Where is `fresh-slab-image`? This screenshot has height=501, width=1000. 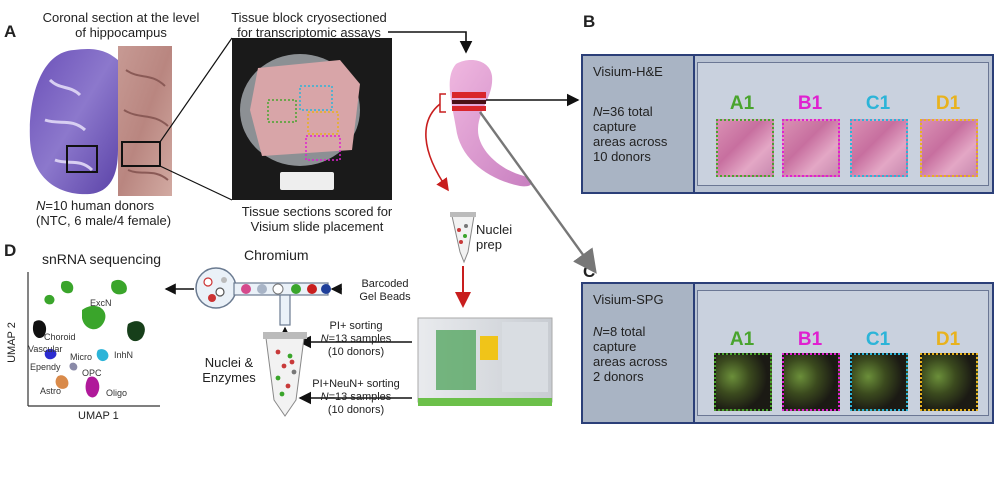 fresh-slab-image is located at coordinates (145, 121).